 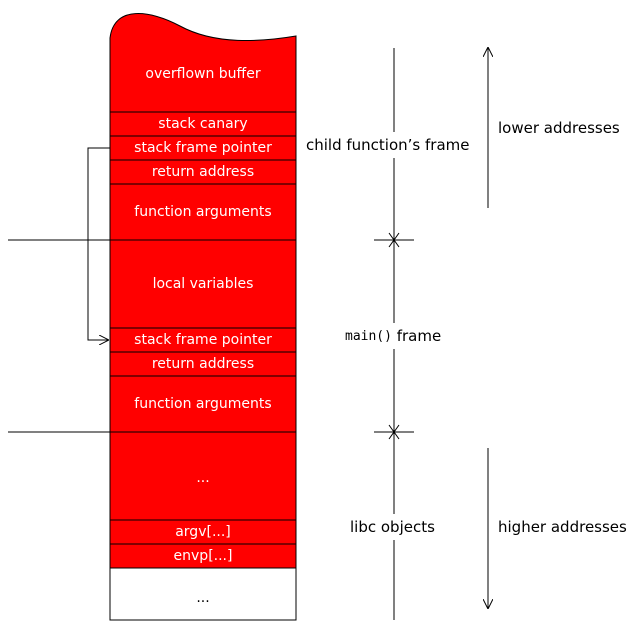 I want to click on main-return-address-label: return address, so click(x=203, y=364).